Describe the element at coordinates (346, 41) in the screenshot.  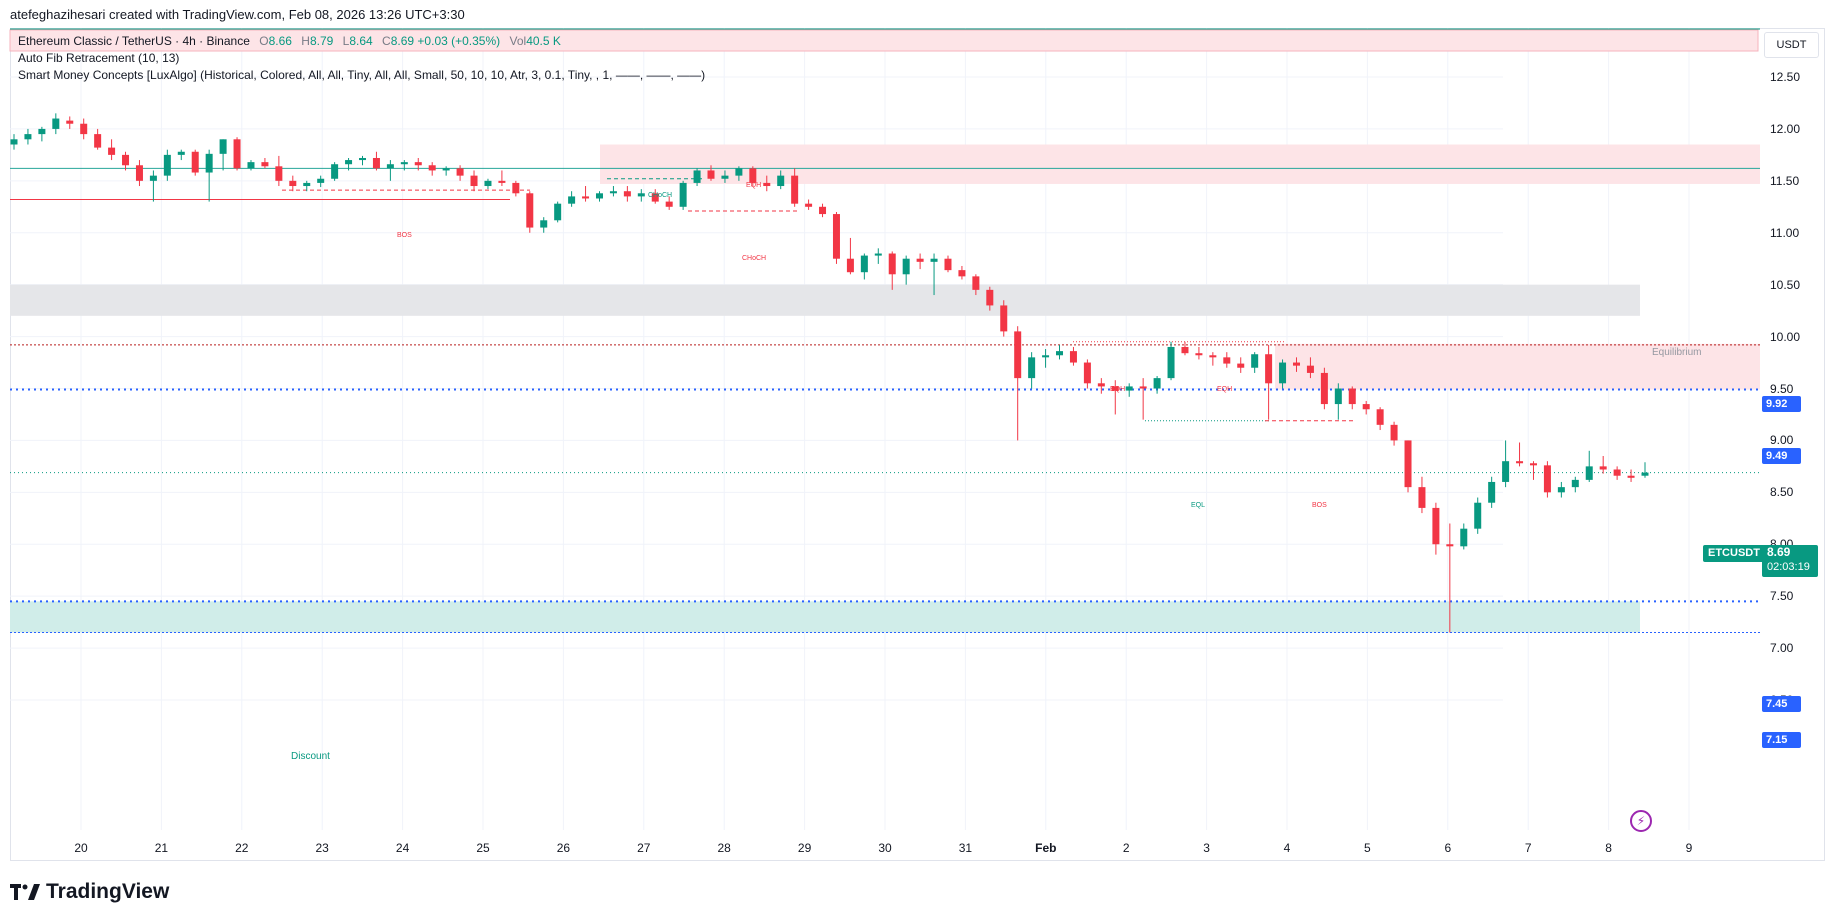
I see `low-label: L` at that location.